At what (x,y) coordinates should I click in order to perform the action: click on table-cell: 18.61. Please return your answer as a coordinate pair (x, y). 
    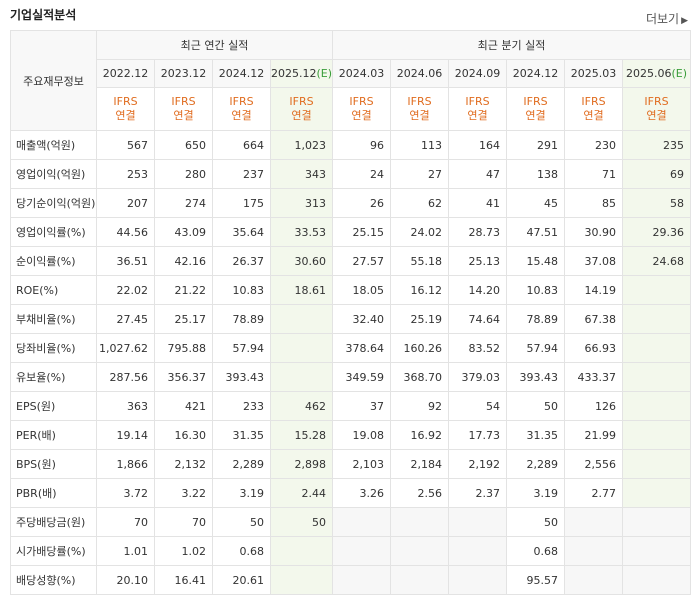
    Looking at the image, I should click on (301, 290).